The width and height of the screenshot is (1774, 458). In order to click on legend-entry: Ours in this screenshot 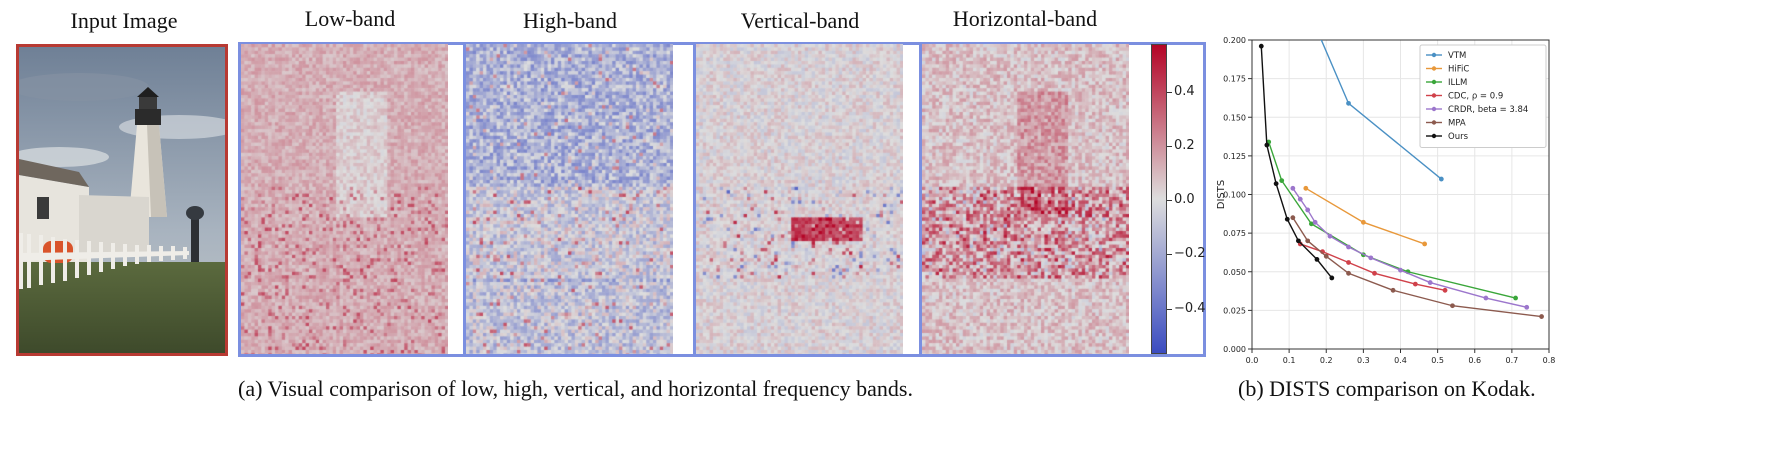, I will do `click(1458, 137)`.